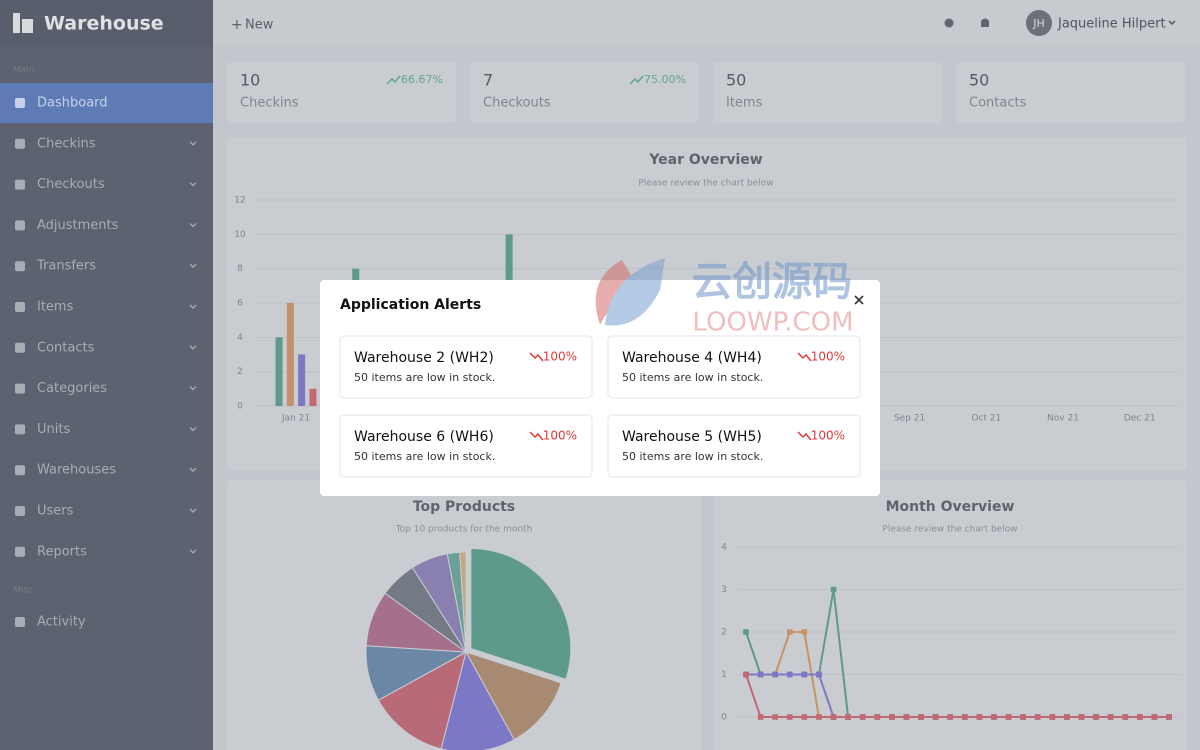  I want to click on alert-name: Warehouse 5 (WH5), so click(692, 437).